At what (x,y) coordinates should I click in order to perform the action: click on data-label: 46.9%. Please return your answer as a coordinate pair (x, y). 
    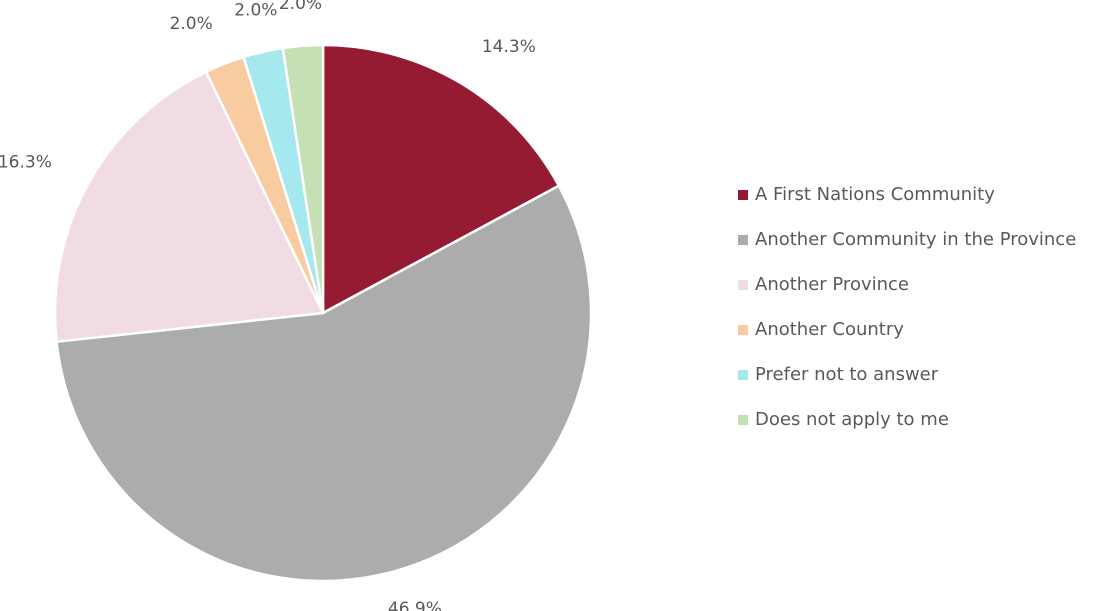
    Looking at the image, I should click on (415, 605).